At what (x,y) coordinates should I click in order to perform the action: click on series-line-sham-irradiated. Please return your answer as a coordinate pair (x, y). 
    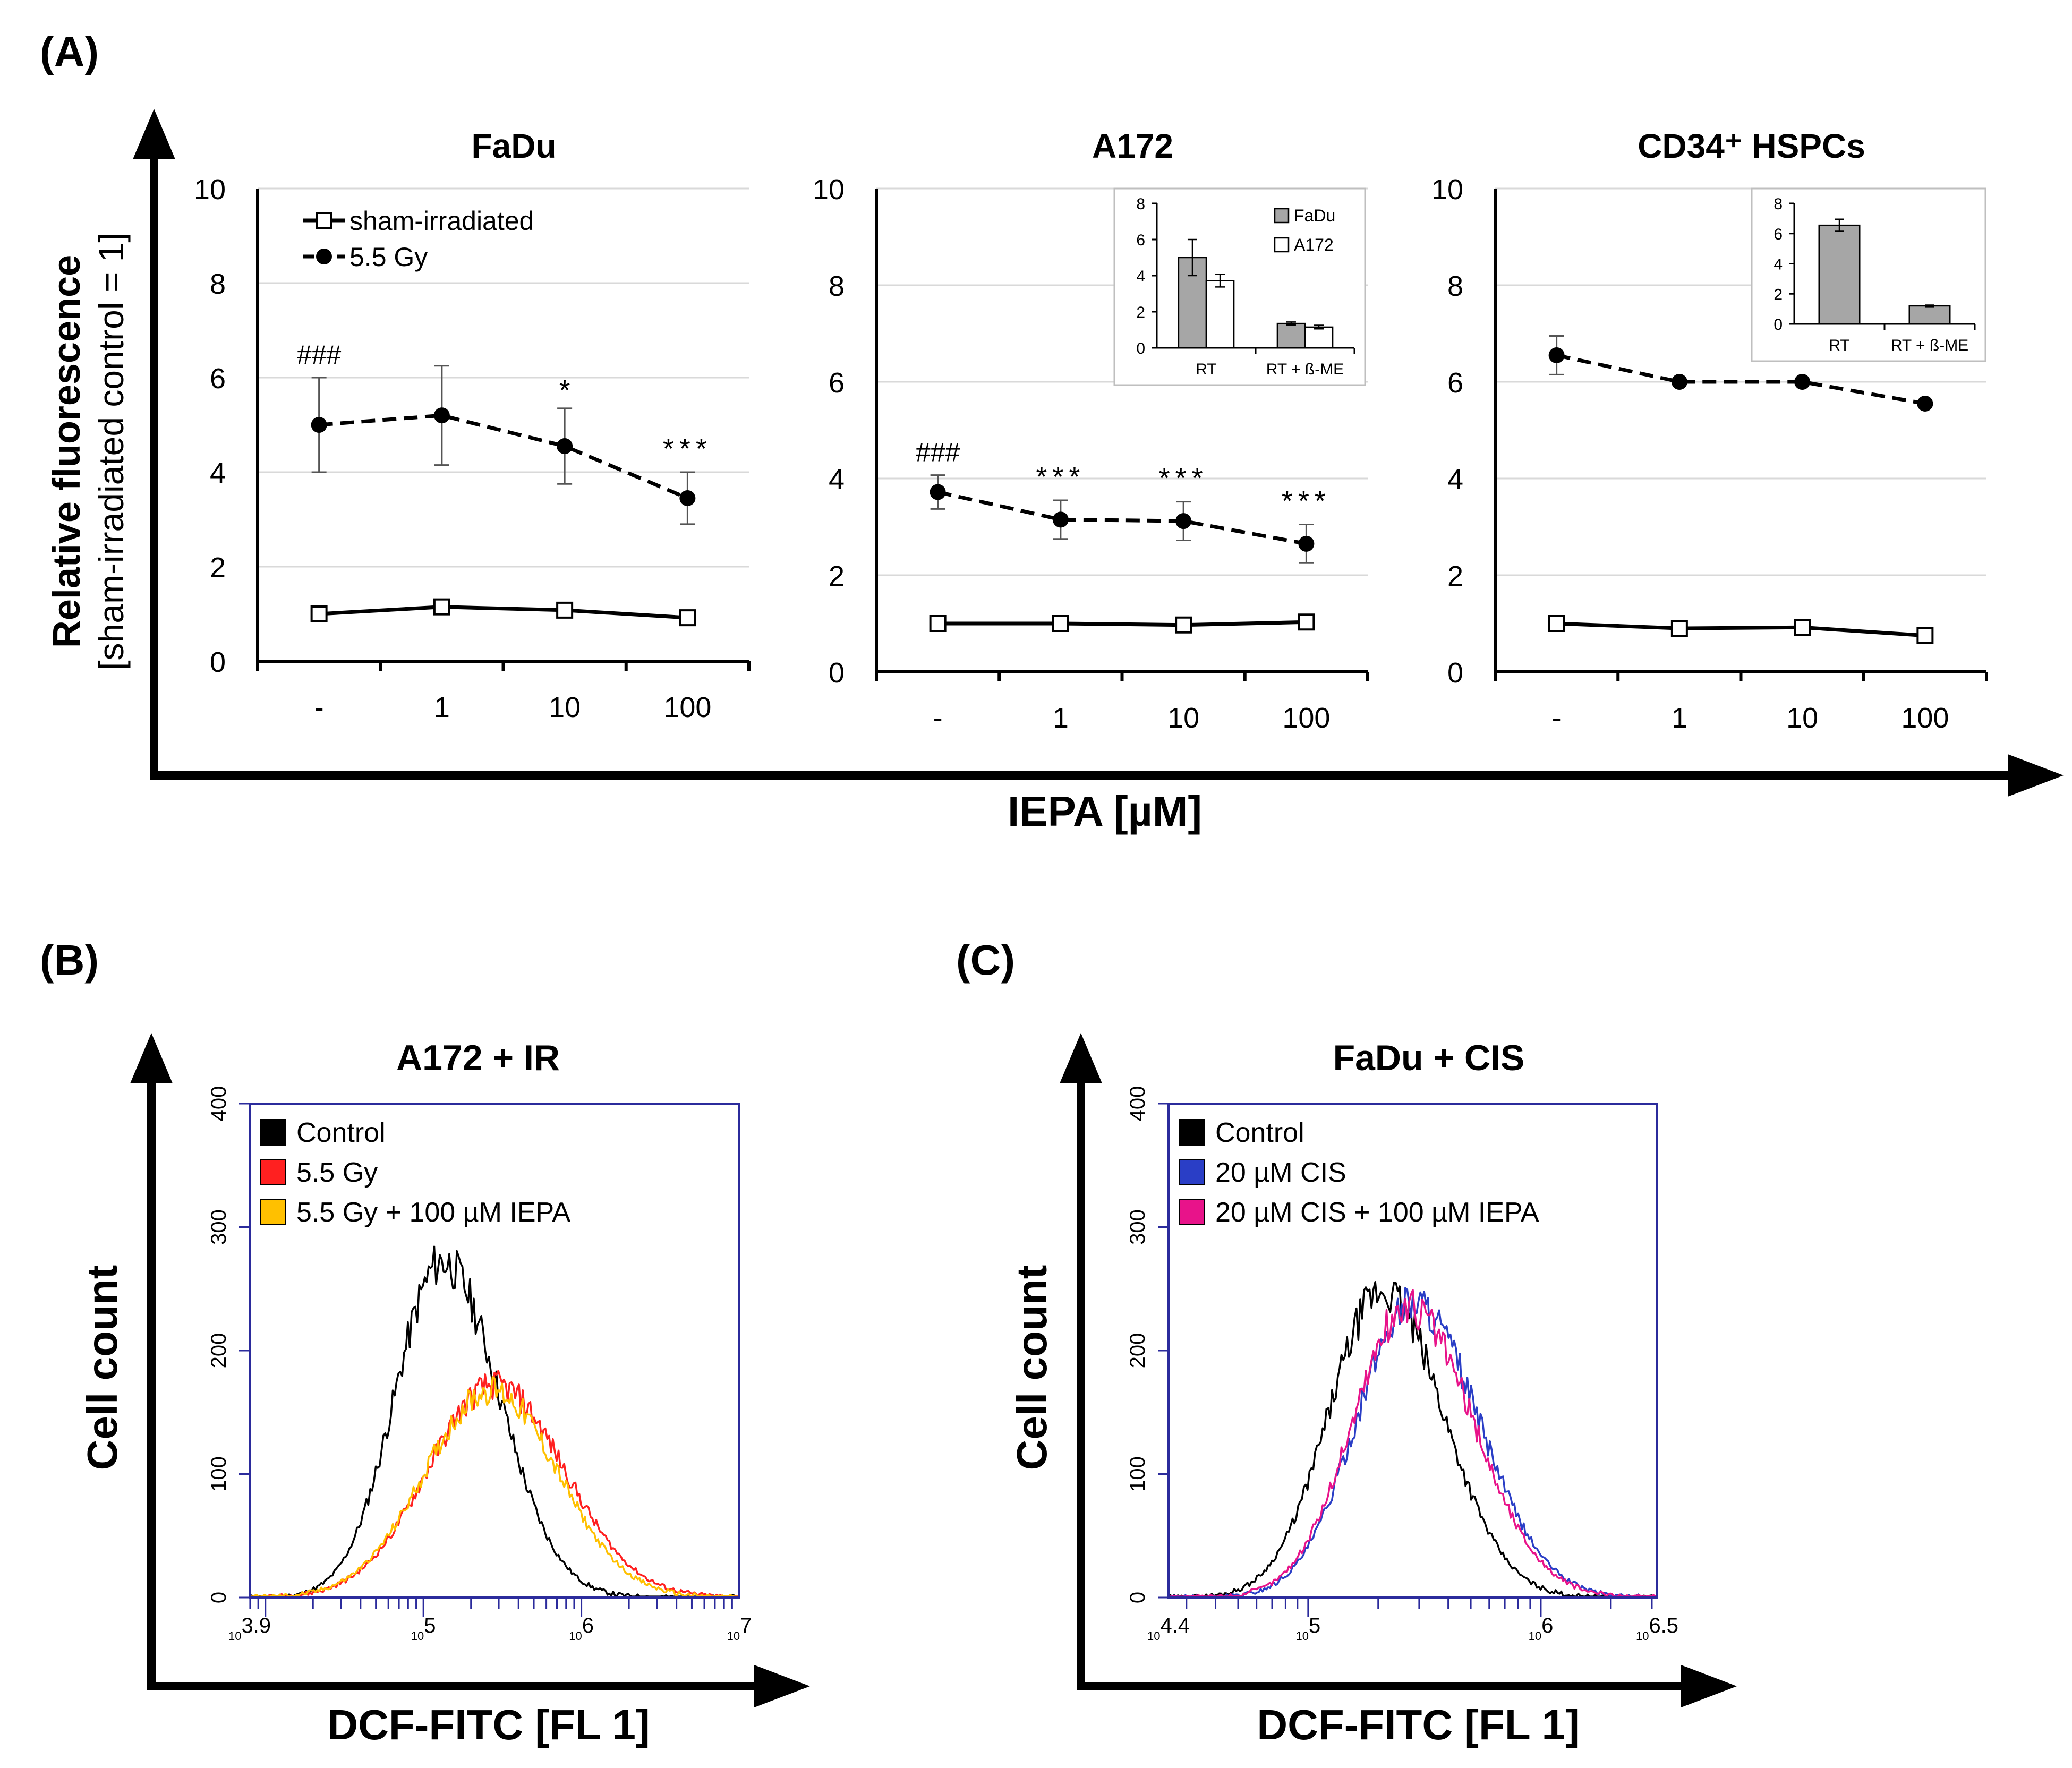
    Looking at the image, I should click on (504, 612).